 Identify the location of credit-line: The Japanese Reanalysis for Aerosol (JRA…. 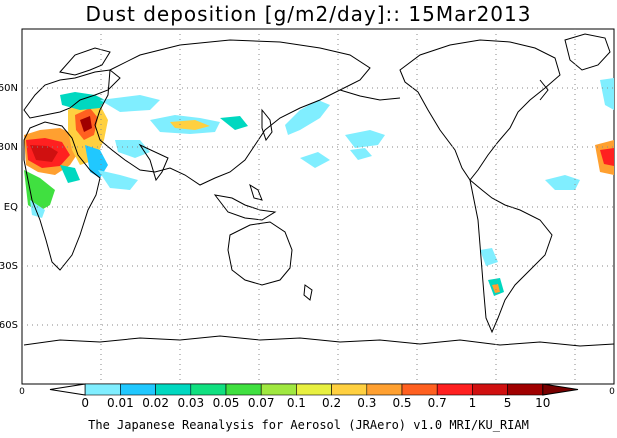
(308, 425).